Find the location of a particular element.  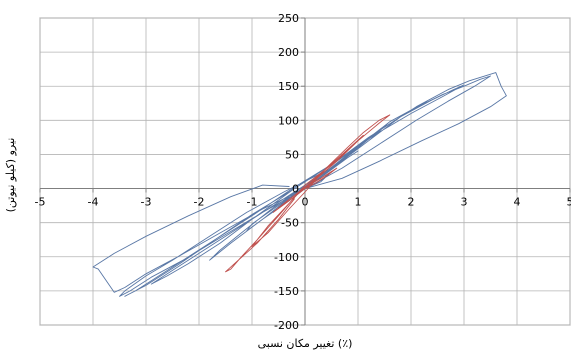

x-tick-label: 5 is located at coordinates (569, 202).